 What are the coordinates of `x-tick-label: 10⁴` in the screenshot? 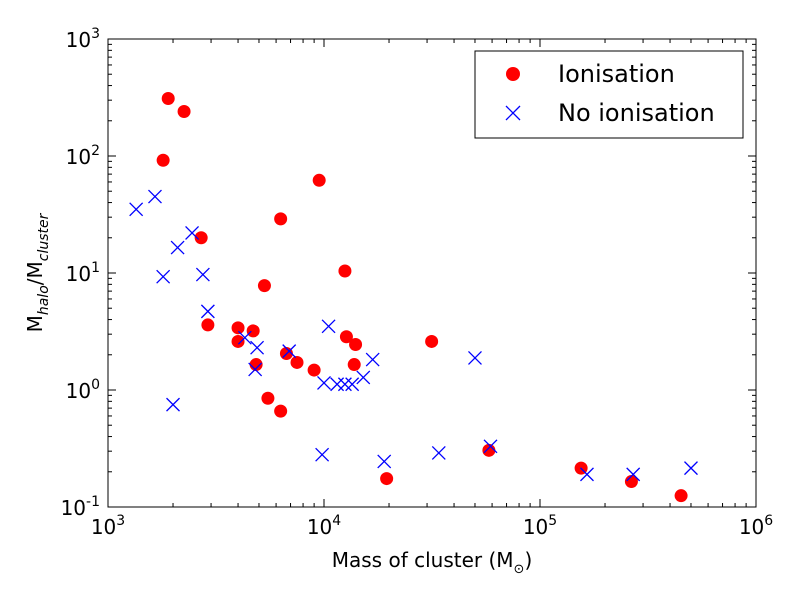 It's located at (324, 526).